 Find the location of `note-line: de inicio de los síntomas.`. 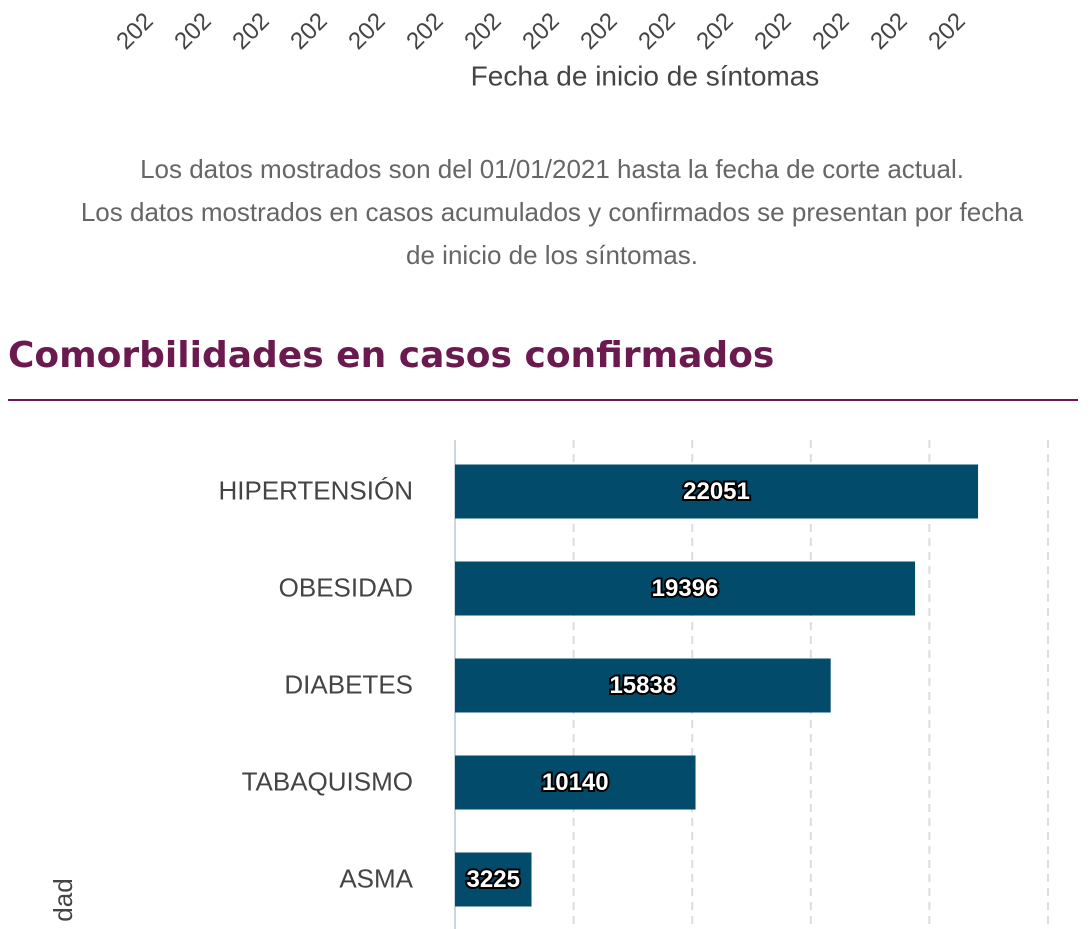

note-line: de inicio de los síntomas. is located at coordinates (552, 255).